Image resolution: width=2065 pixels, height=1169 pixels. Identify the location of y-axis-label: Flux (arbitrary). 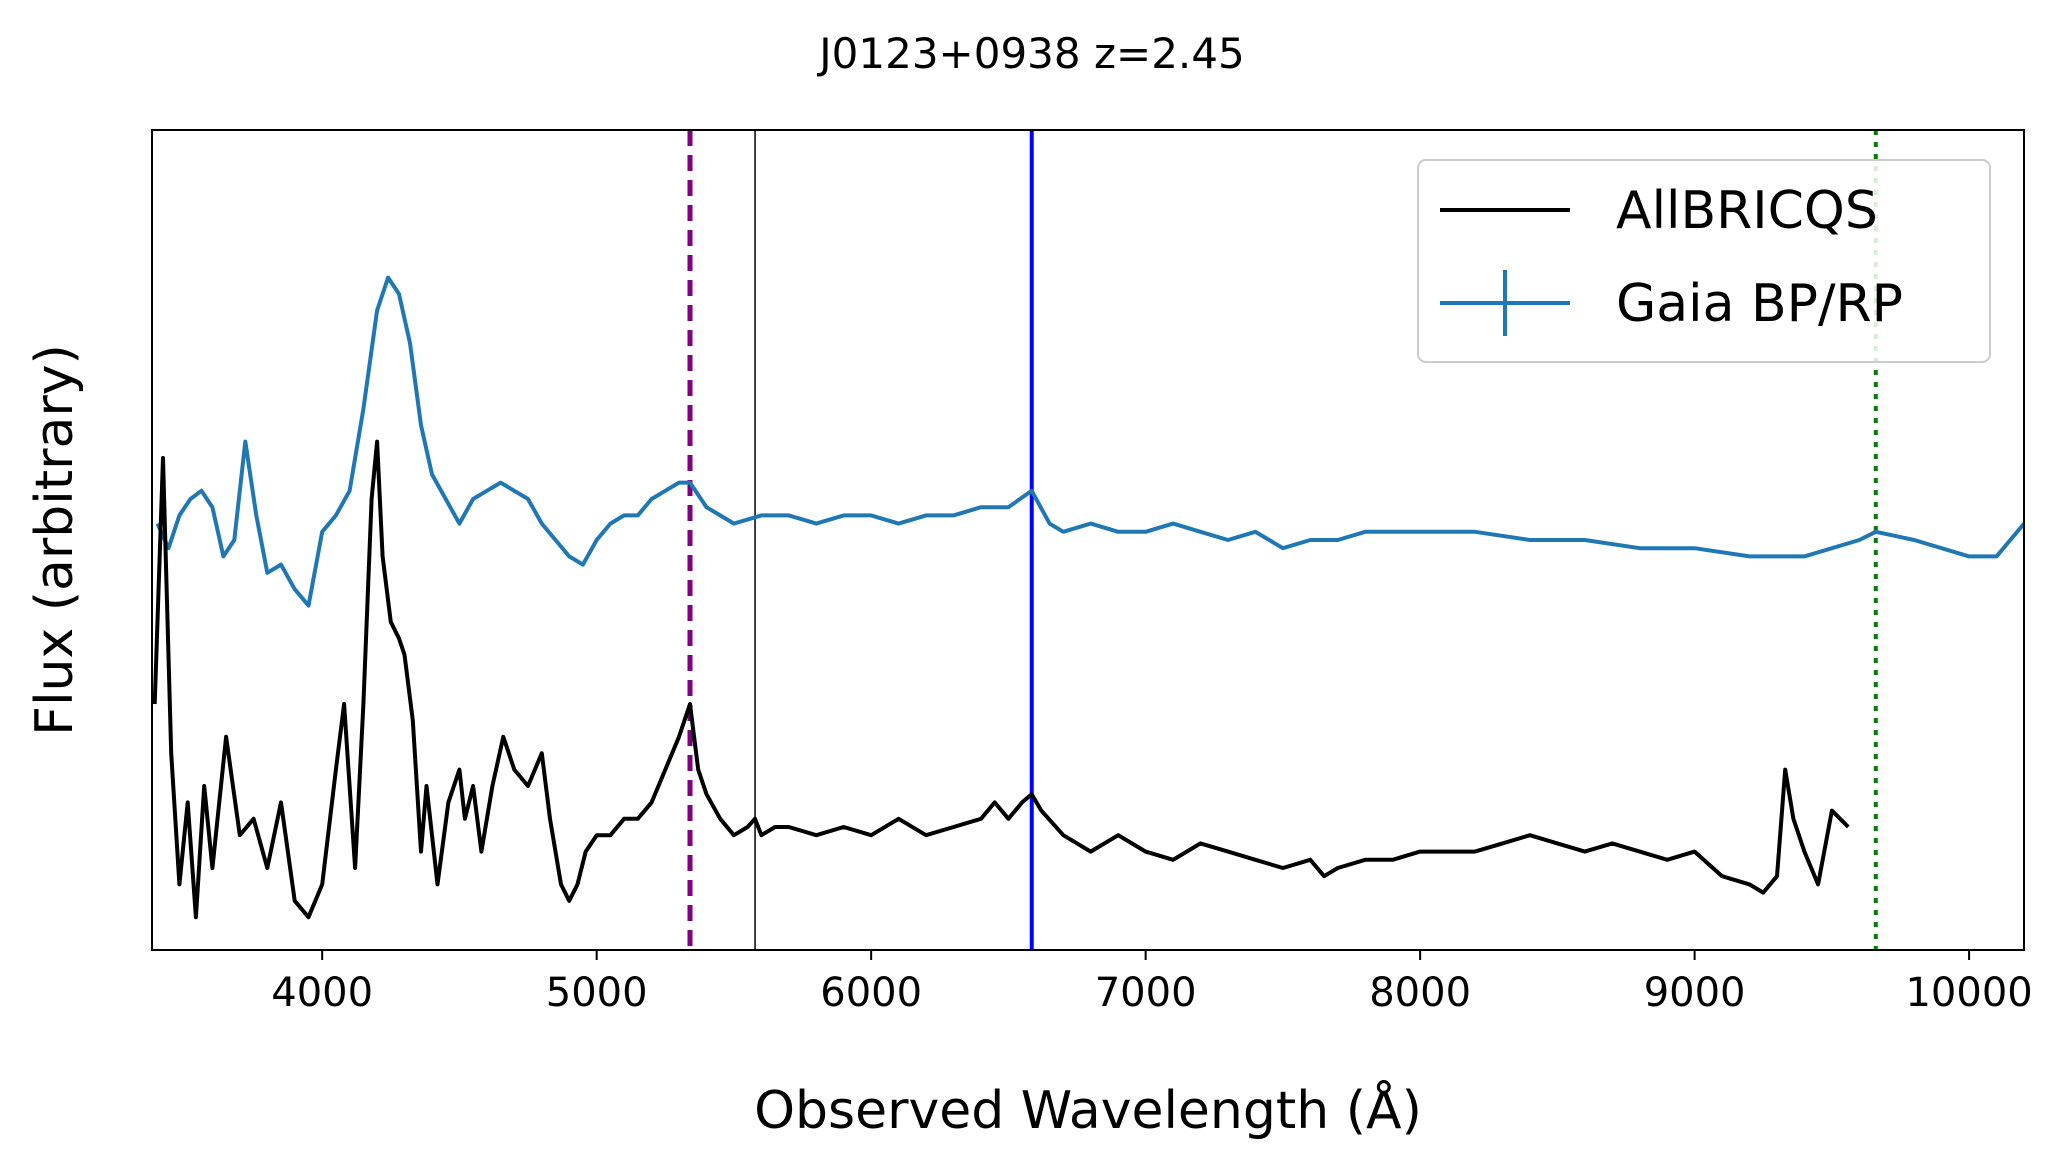
(55, 540).